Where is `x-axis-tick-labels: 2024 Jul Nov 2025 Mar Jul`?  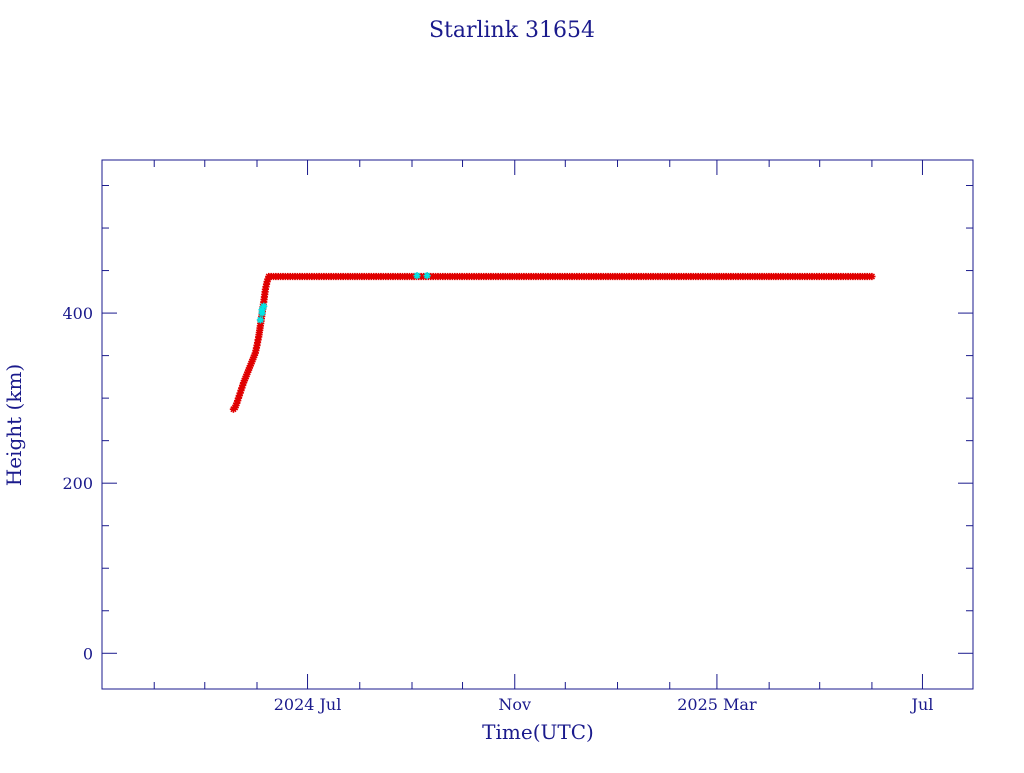
x-axis-tick-labels: 2024 Jul Nov 2025 Mar Jul is located at coordinates (604, 704).